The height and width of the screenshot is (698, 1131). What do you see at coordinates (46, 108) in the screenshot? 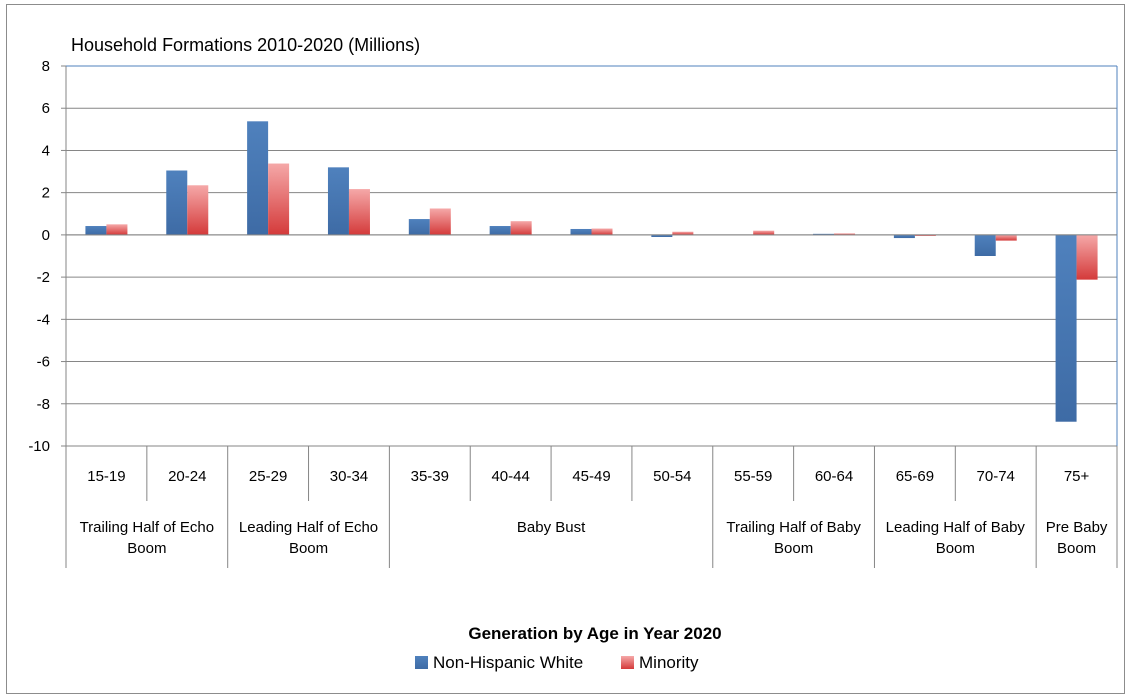
I see `y-tick-label: 6` at bounding box center [46, 108].